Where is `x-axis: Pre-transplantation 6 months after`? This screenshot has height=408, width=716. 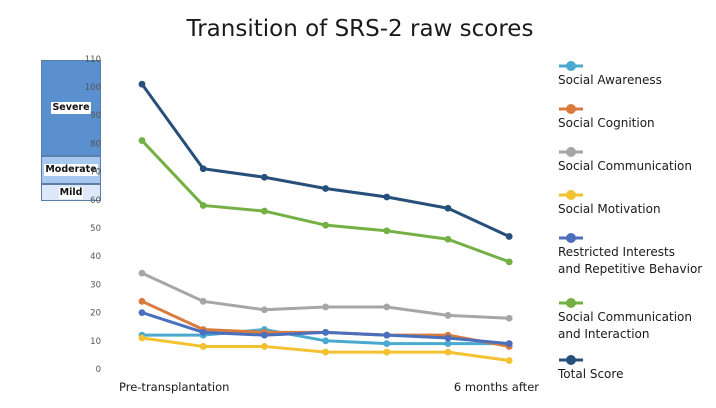 x-axis: Pre-transplantation 6 months after is located at coordinates (329, 387).